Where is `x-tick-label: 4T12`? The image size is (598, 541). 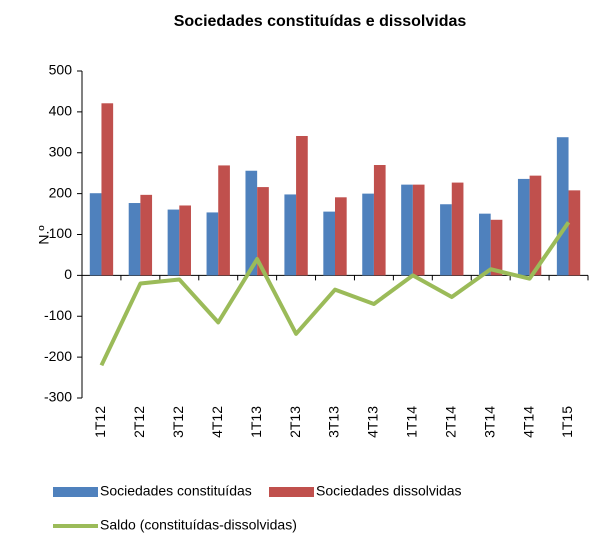
x-tick-label: 4T12 is located at coordinates (217, 422).